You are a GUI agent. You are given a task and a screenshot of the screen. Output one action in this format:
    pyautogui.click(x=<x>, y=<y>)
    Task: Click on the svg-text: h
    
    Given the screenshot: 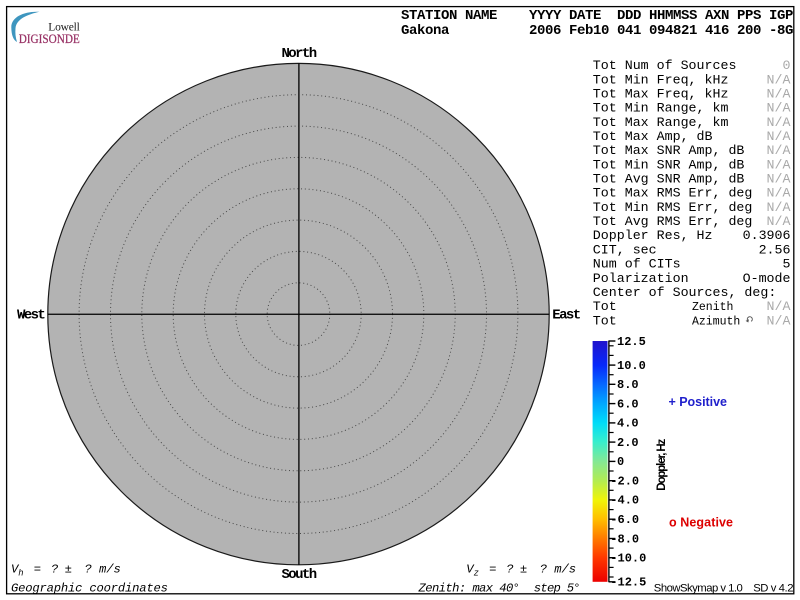 What is the action you would take?
    pyautogui.click(x=20, y=574)
    